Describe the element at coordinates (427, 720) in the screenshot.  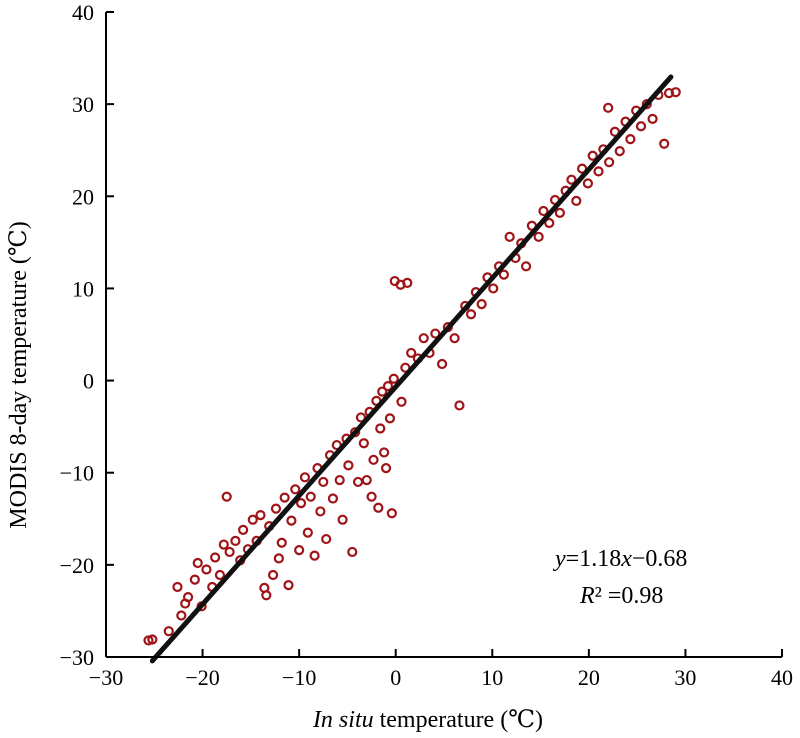
I see `x-axis-title: In situ temperature (℃)` at that location.